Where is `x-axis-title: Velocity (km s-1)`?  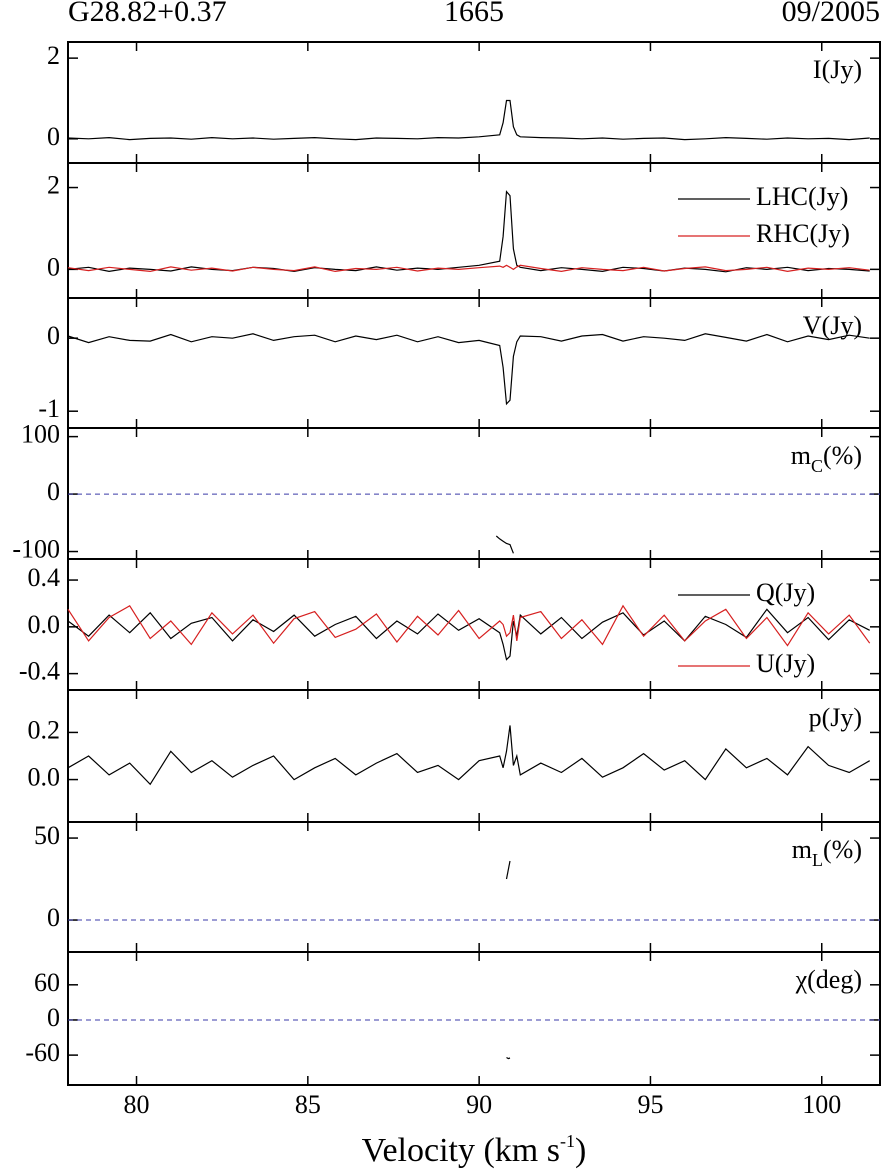 x-axis-title: Velocity (km s-1) is located at coordinates (474, 1150).